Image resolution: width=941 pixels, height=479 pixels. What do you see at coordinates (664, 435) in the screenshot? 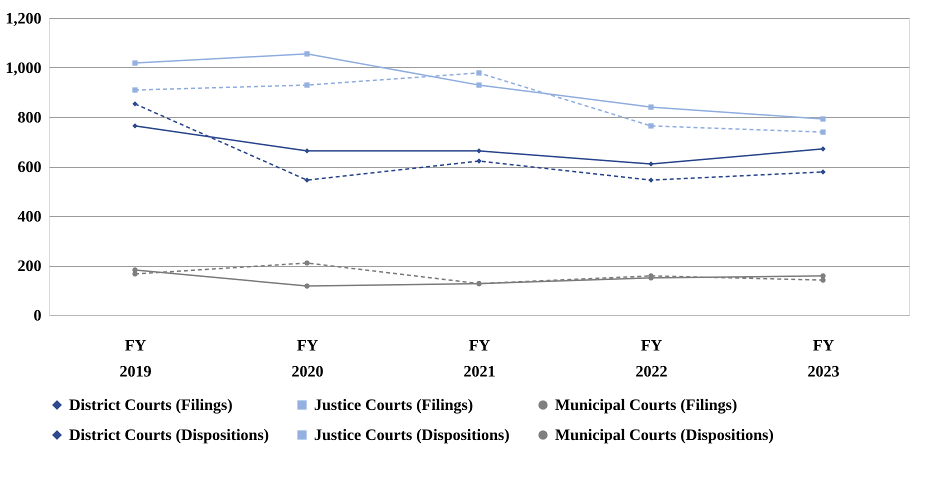
I see `legend-label: Municipal Courts (Dispositions)` at bounding box center [664, 435].